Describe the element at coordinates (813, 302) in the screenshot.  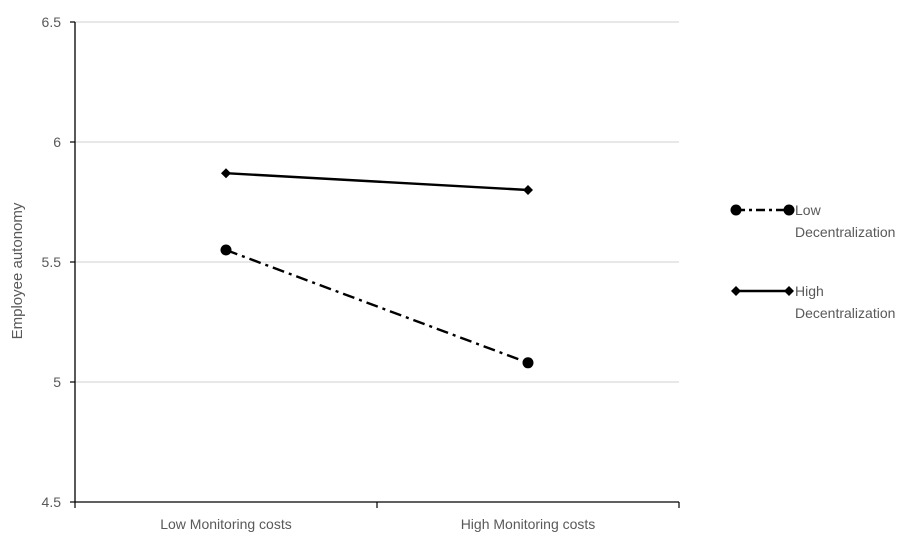
I see `legend-item: High Decentralization` at that location.